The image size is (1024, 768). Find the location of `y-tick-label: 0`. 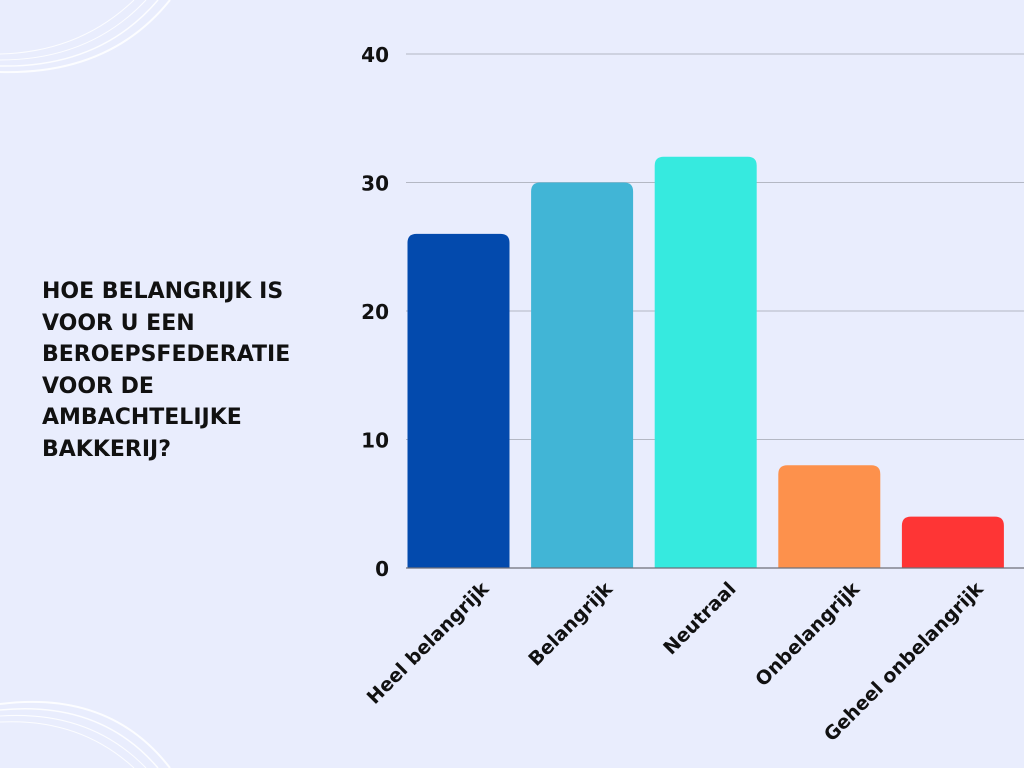

y-tick-label: 0 is located at coordinates (382, 569).